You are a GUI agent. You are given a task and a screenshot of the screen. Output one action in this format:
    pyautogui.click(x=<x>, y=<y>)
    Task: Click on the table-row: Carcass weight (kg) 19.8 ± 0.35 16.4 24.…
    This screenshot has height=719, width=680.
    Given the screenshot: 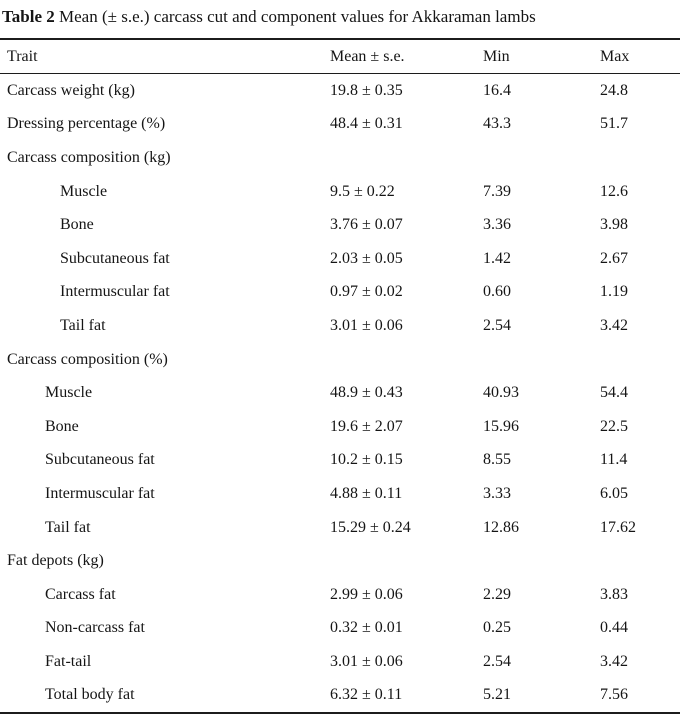 What is the action you would take?
    pyautogui.click(x=340, y=91)
    